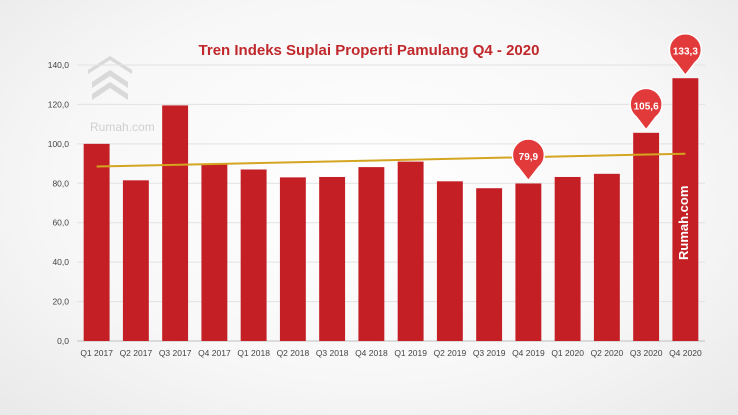  Describe the element at coordinates (253, 353) in the screenshot. I see `x-tick-label: Q1 2018` at that location.